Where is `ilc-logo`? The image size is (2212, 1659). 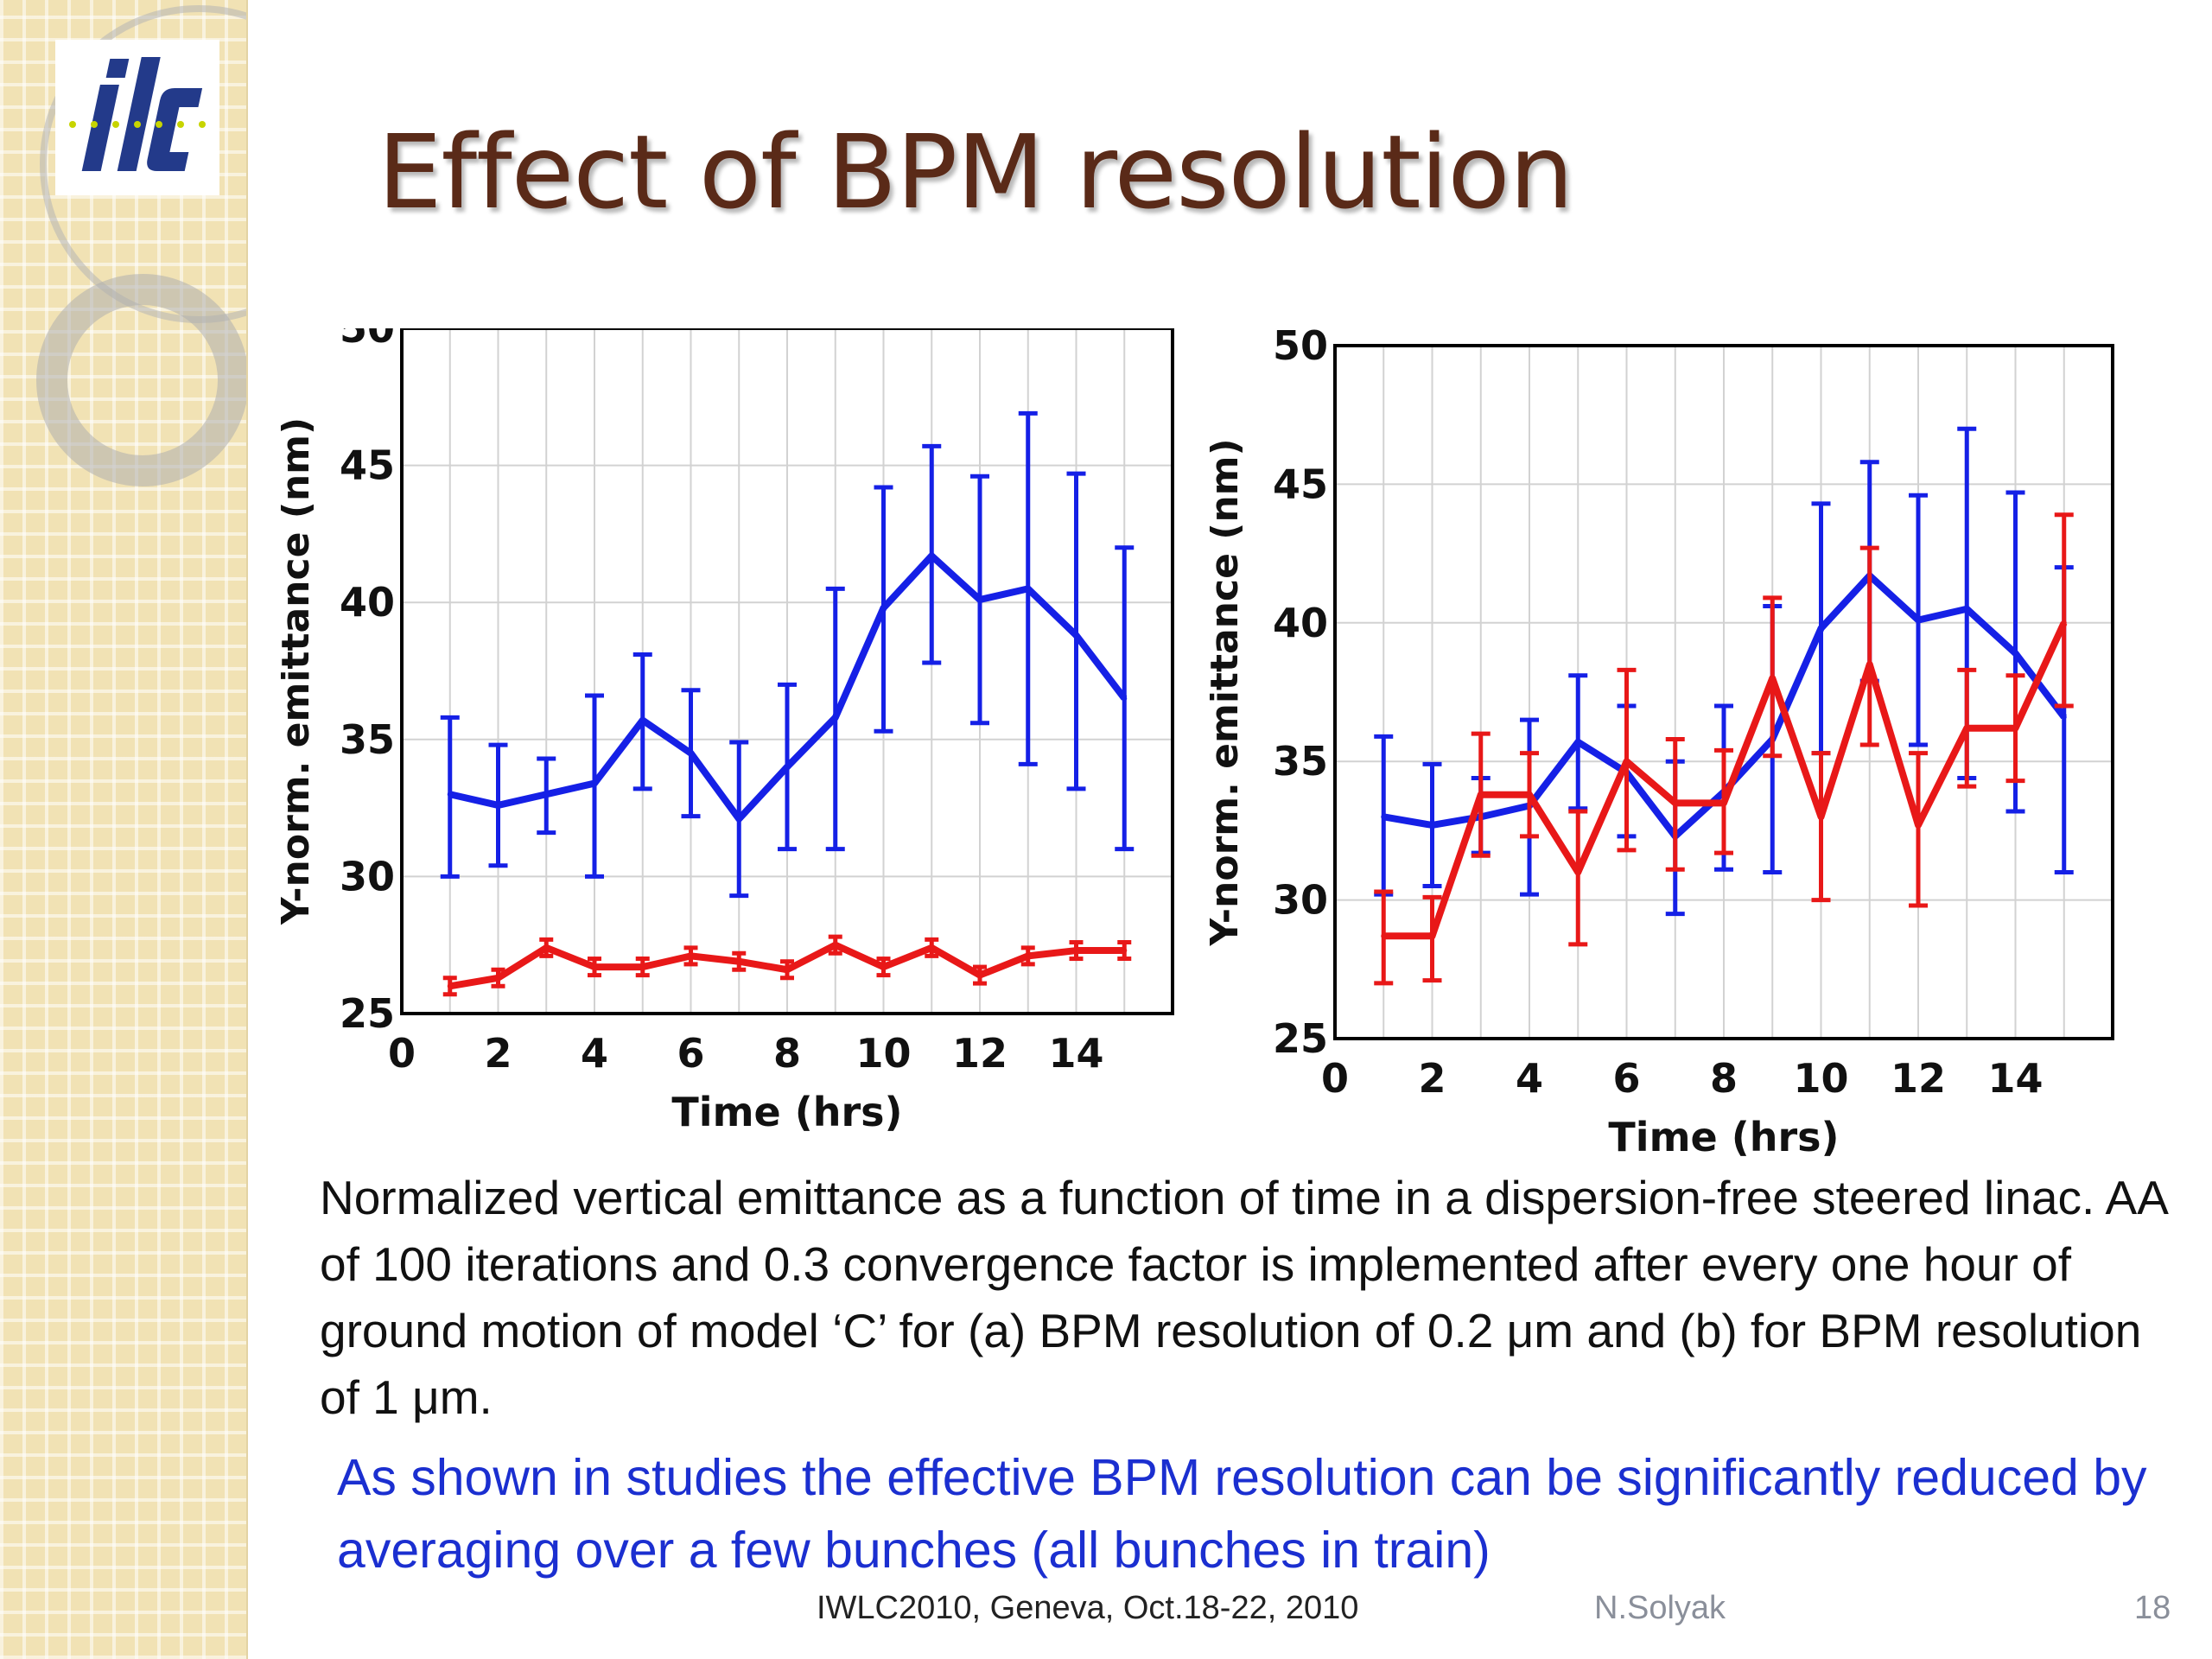
ilc-logo is located at coordinates (137, 117).